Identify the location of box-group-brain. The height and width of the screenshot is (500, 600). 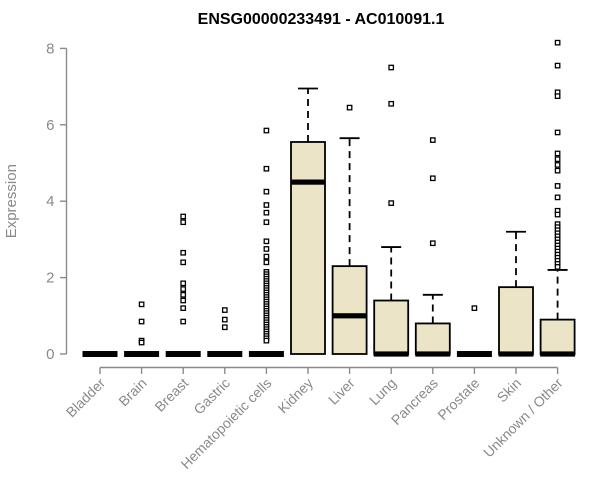
(142, 329).